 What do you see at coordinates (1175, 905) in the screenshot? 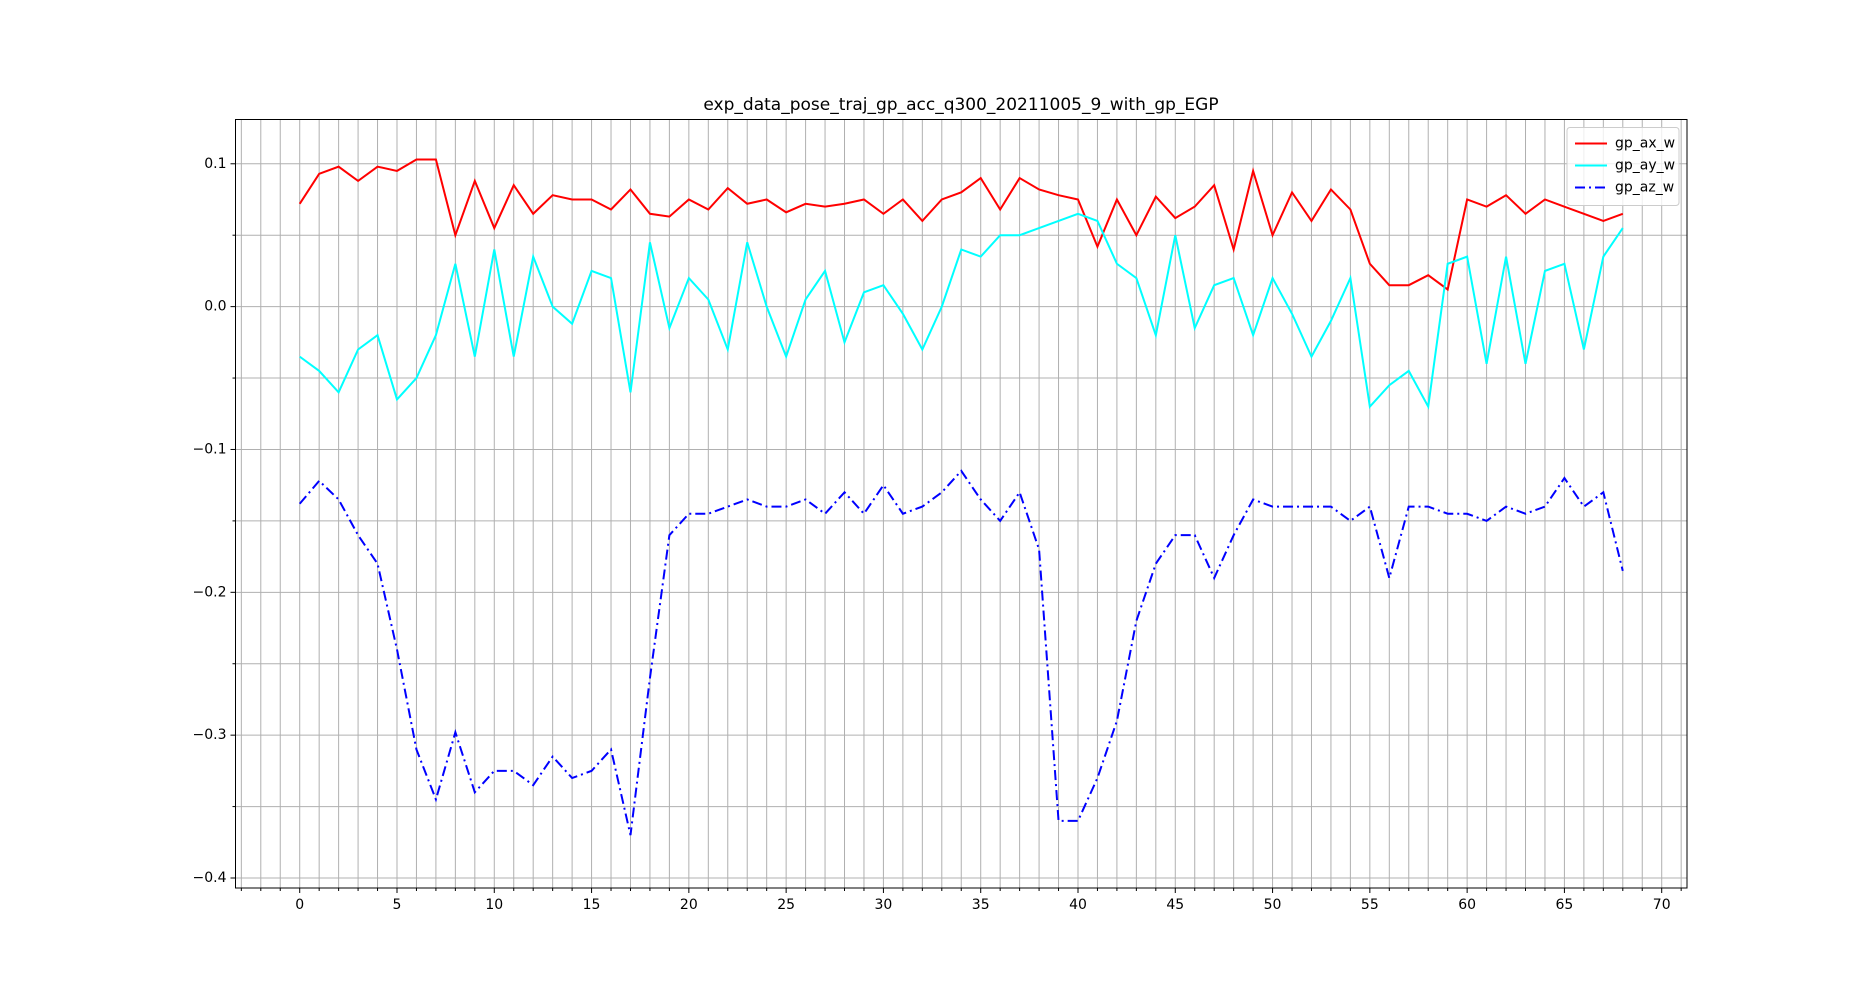
I see `x-tick-label: 45` at bounding box center [1175, 905].